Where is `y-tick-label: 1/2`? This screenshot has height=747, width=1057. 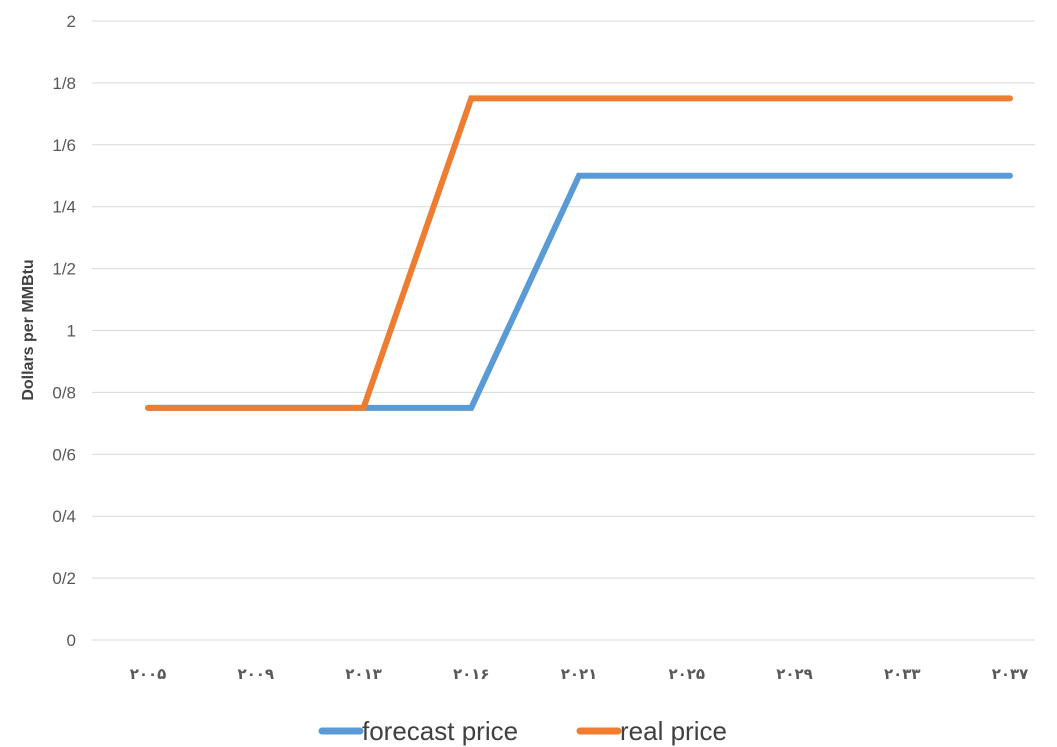
y-tick-label: 1/2 is located at coordinates (64, 269).